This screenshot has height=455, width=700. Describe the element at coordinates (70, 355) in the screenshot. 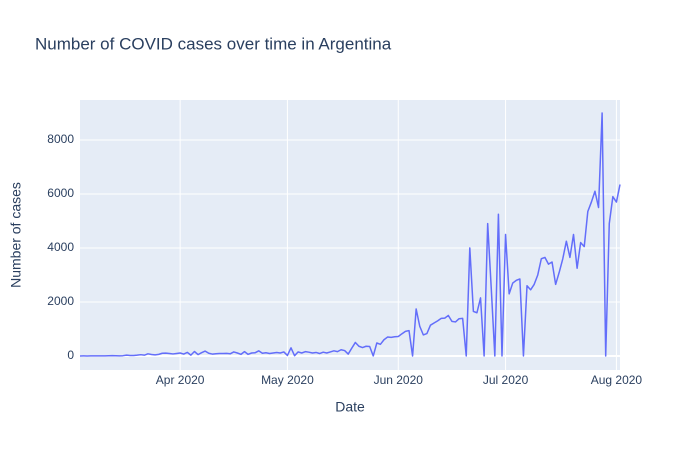

I see `y-tick-label: 0` at that location.